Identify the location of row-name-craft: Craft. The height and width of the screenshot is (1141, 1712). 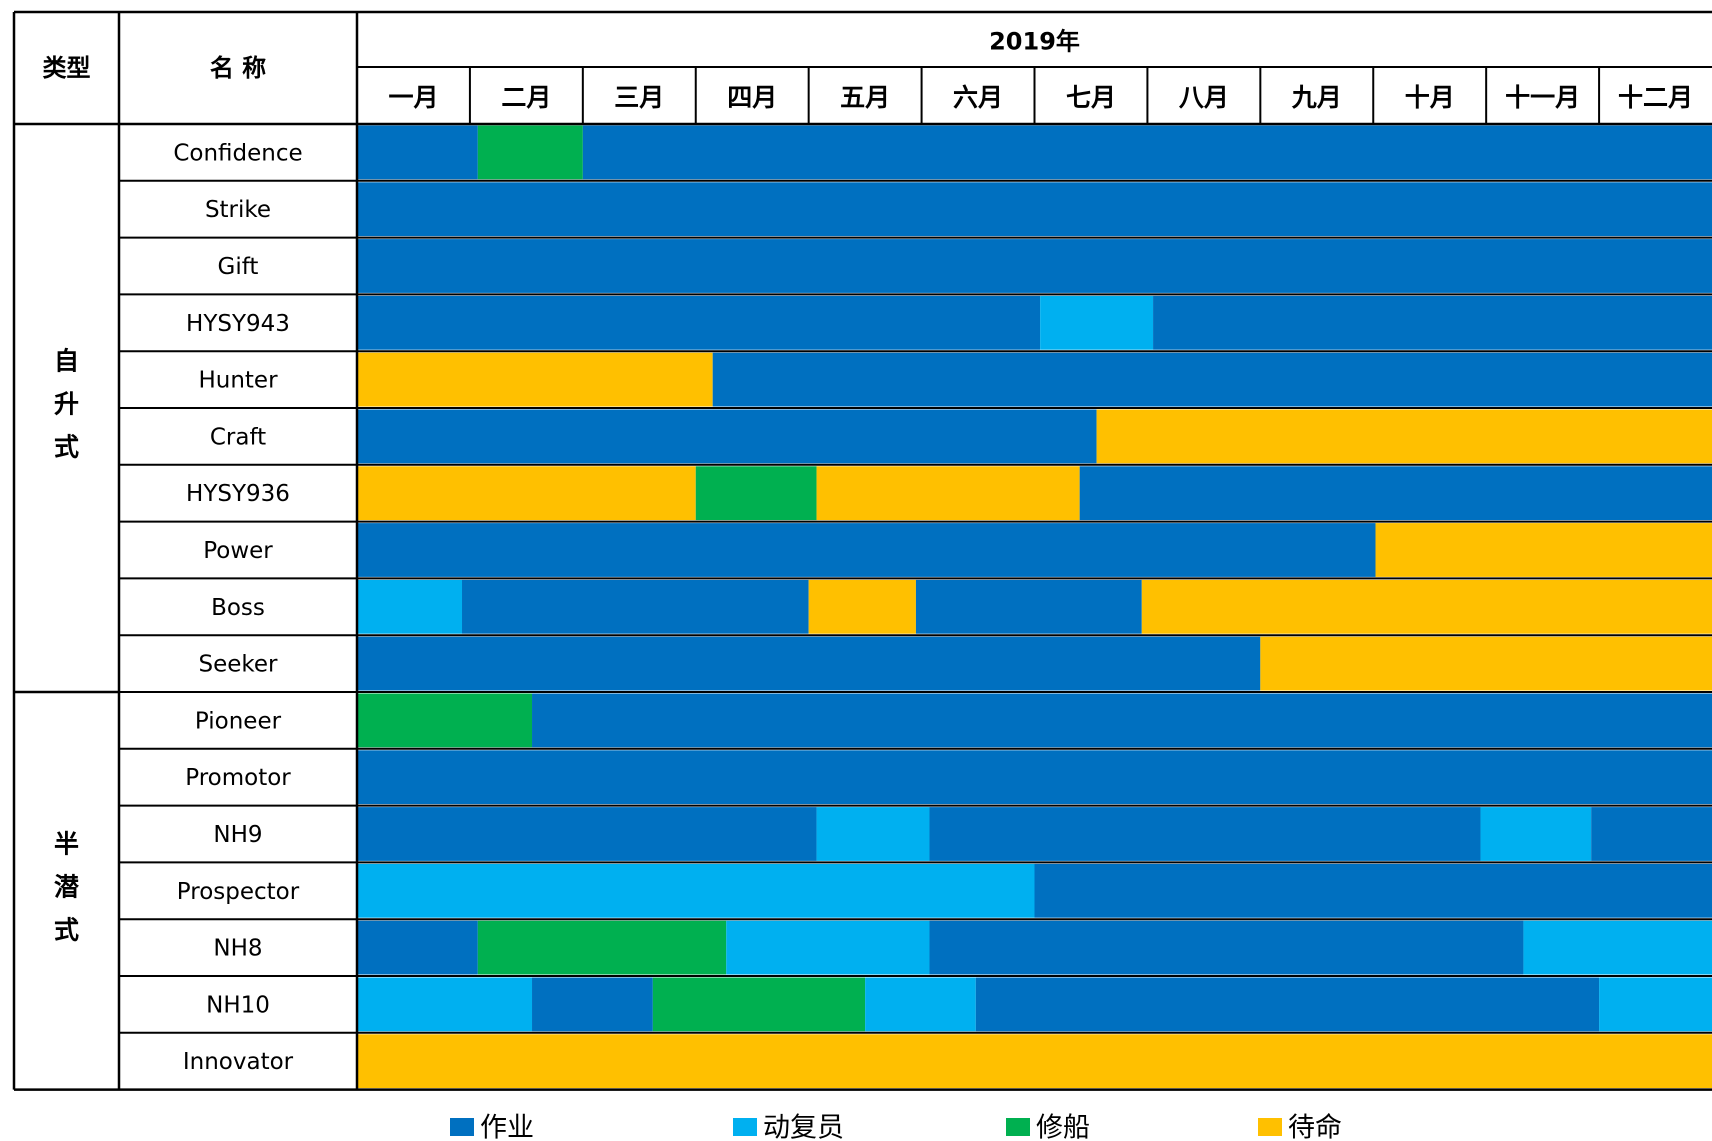
(238, 437).